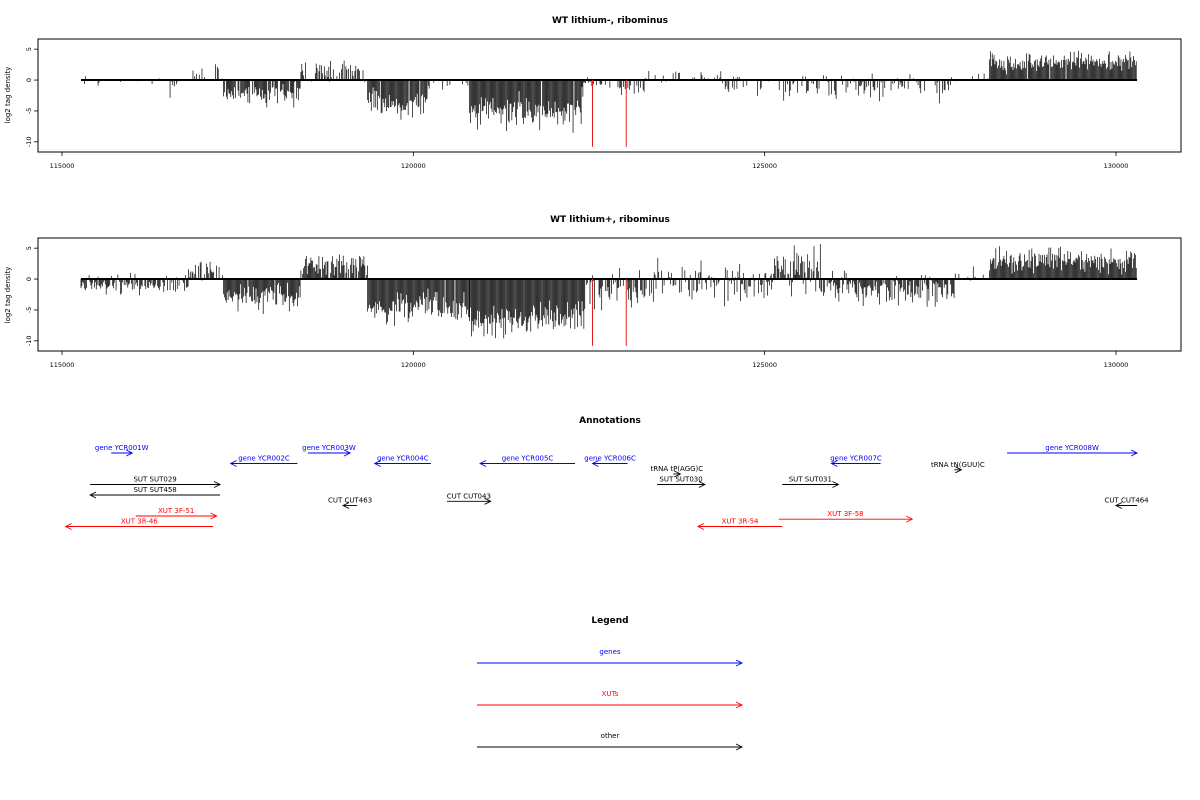 This screenshot has width=1200, height=800. I want to click on annotation-label: SUT SUT458, so click(154, 490).